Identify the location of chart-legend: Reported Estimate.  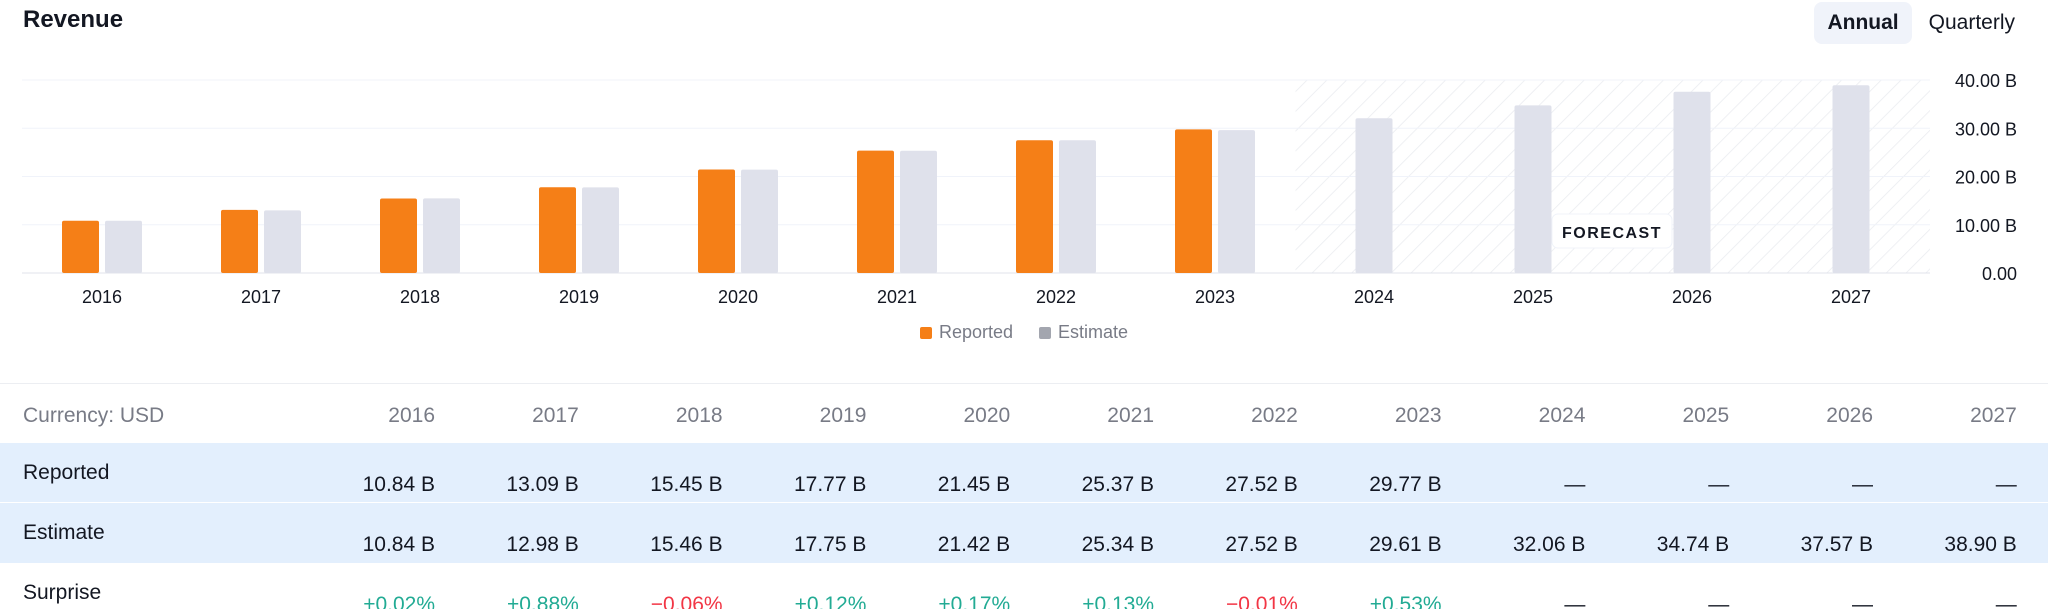
(1024, 332).